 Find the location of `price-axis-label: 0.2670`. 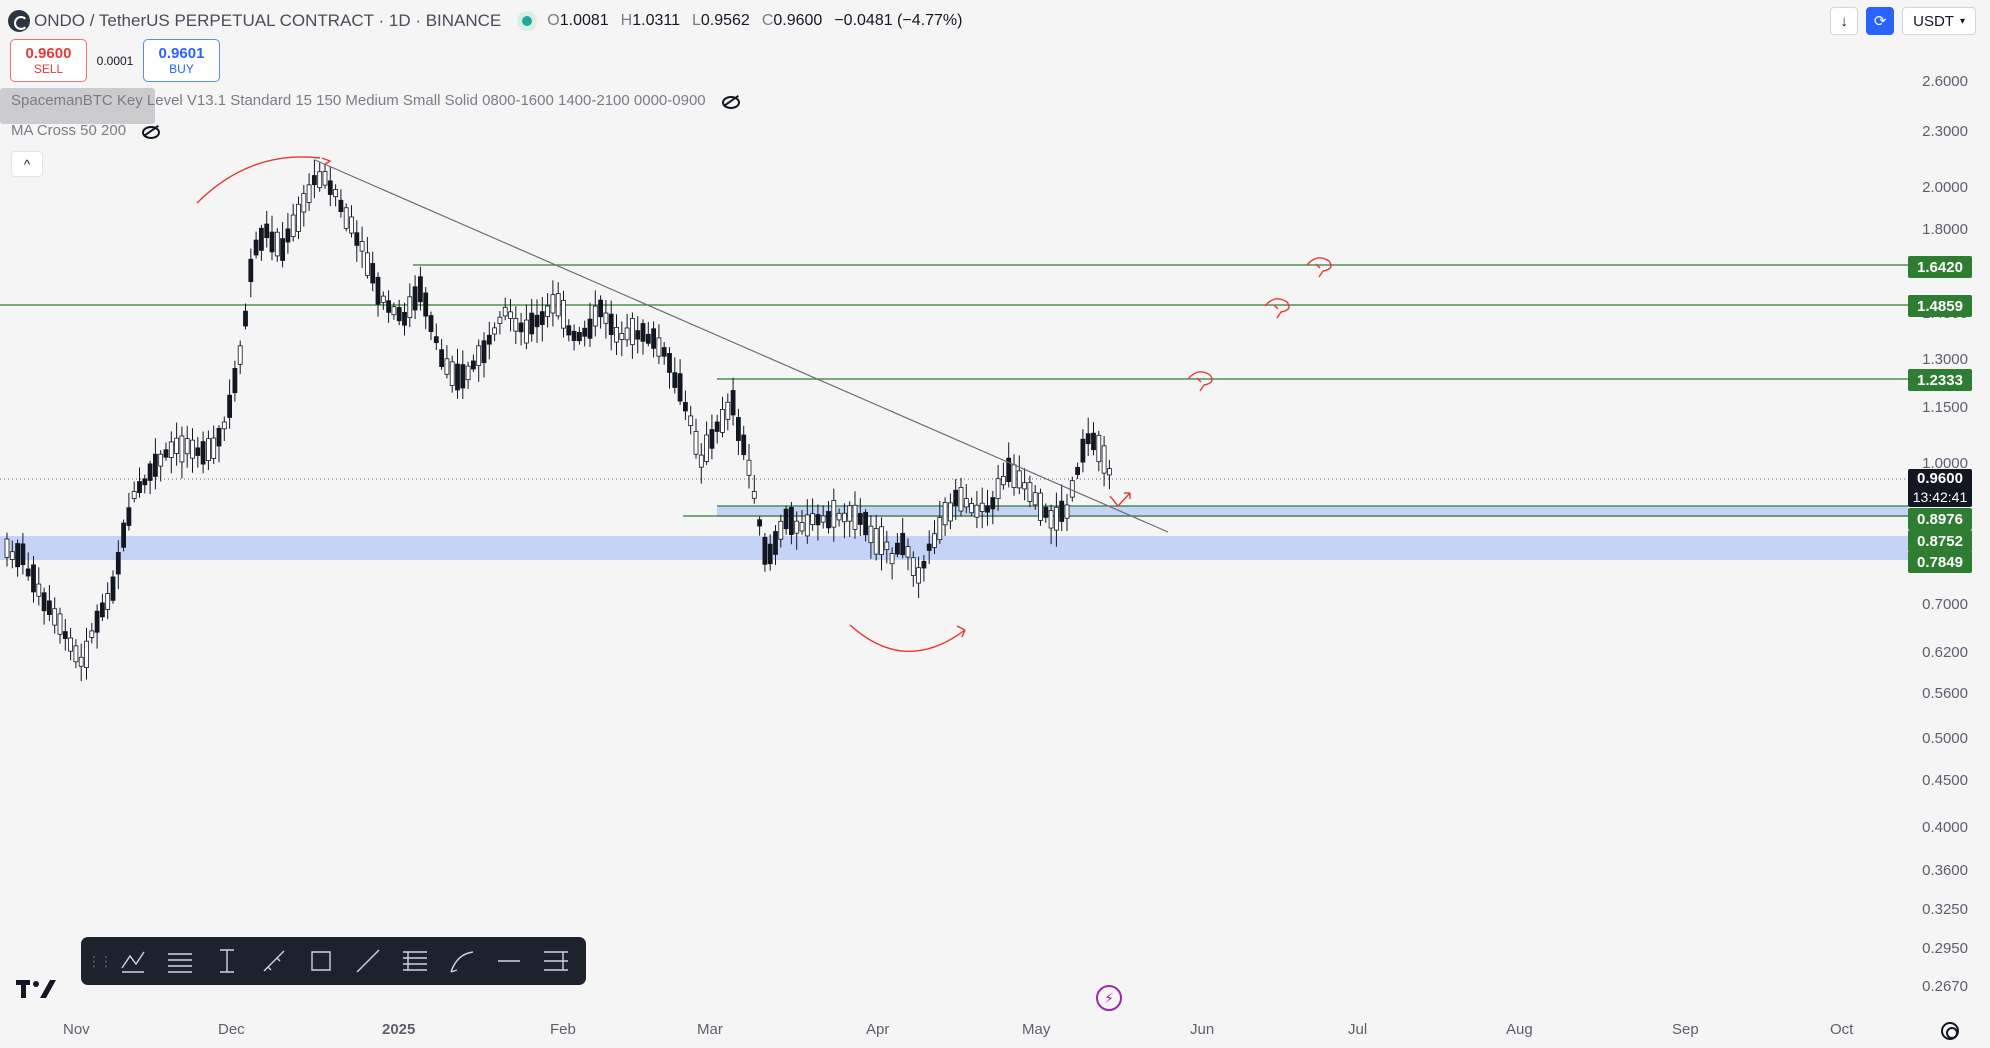

price-axis-label: 0.2670 is located at coordinates (1945, 986).